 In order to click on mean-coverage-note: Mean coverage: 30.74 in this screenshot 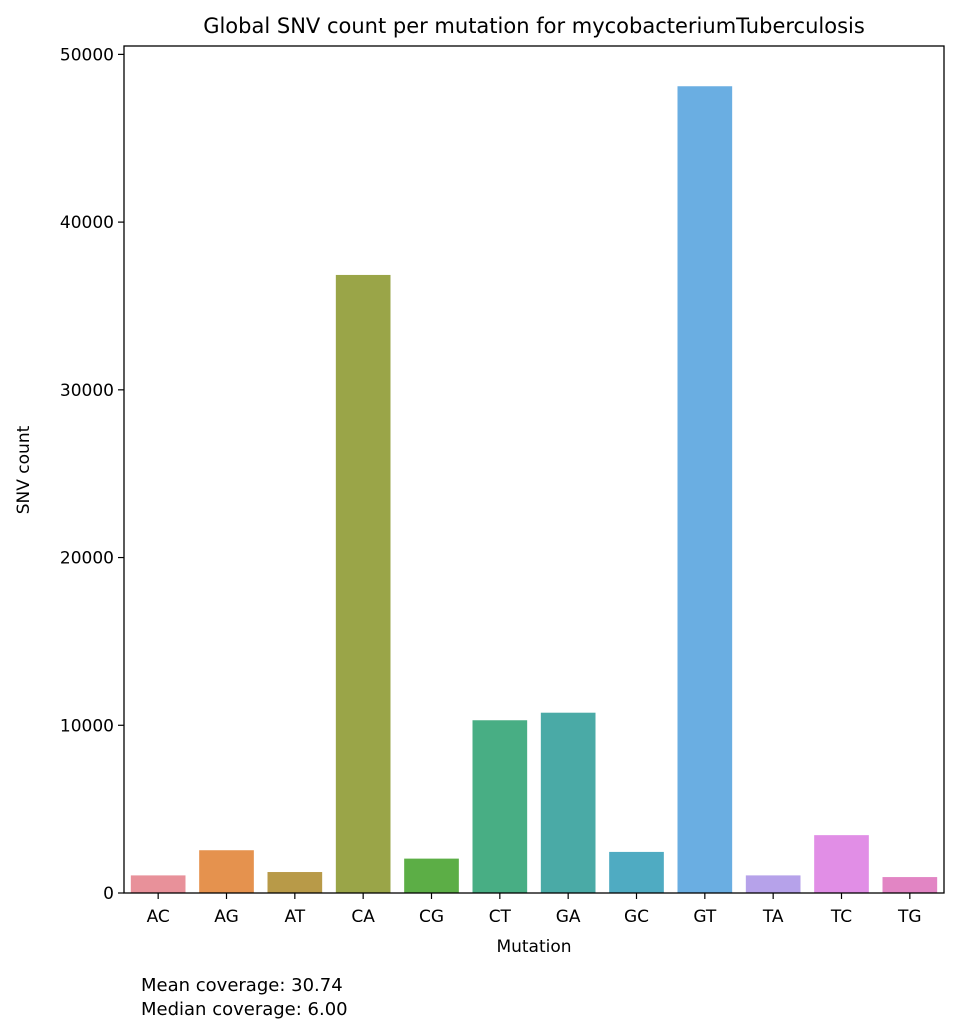, I will do `click(242, 985)`.